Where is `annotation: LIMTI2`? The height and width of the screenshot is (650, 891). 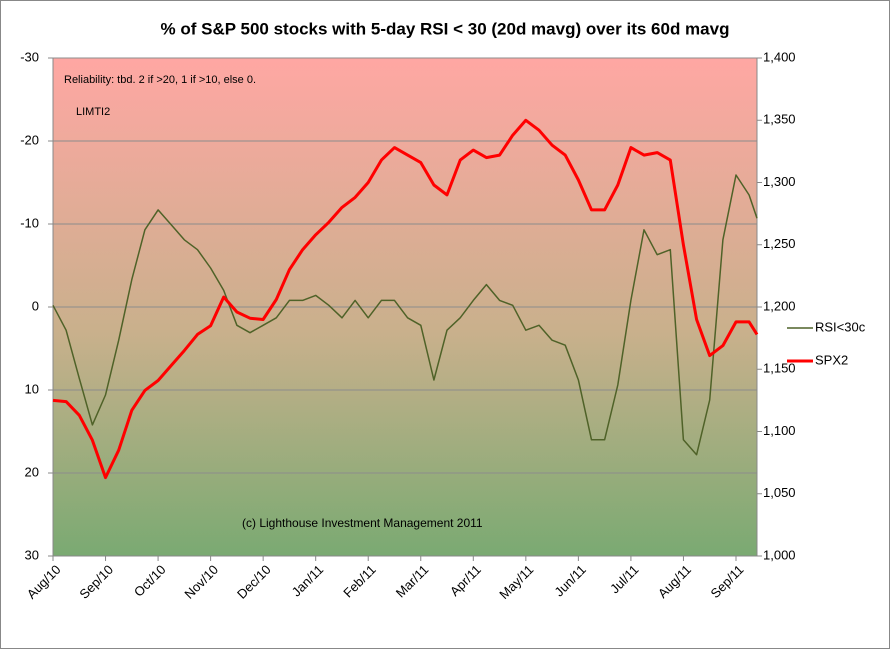
annotation: LIMTI2 is located at coordinates (93, 112).